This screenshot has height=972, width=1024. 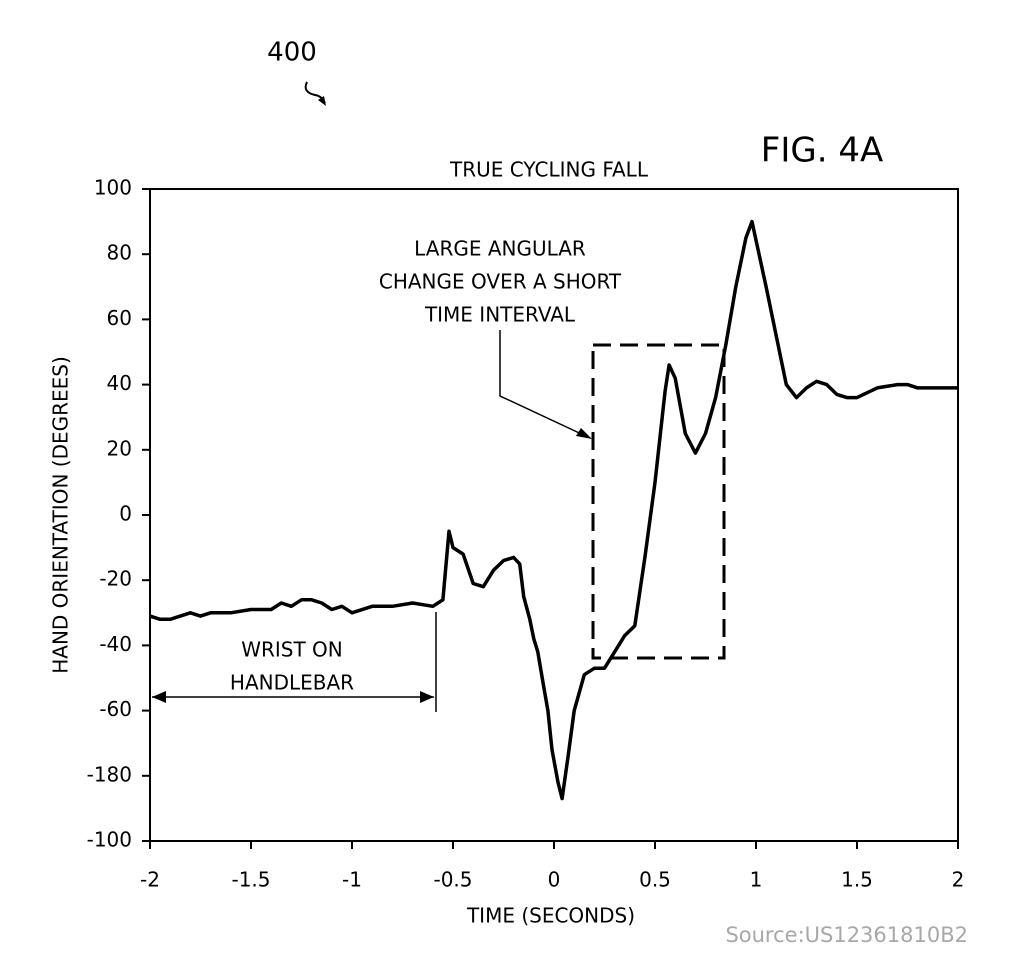 What do you see at coordinates (549, 170) in the screenshot?
I see `chart-title: TRUE CYCLING FALL` at bounding box center [549, 170].